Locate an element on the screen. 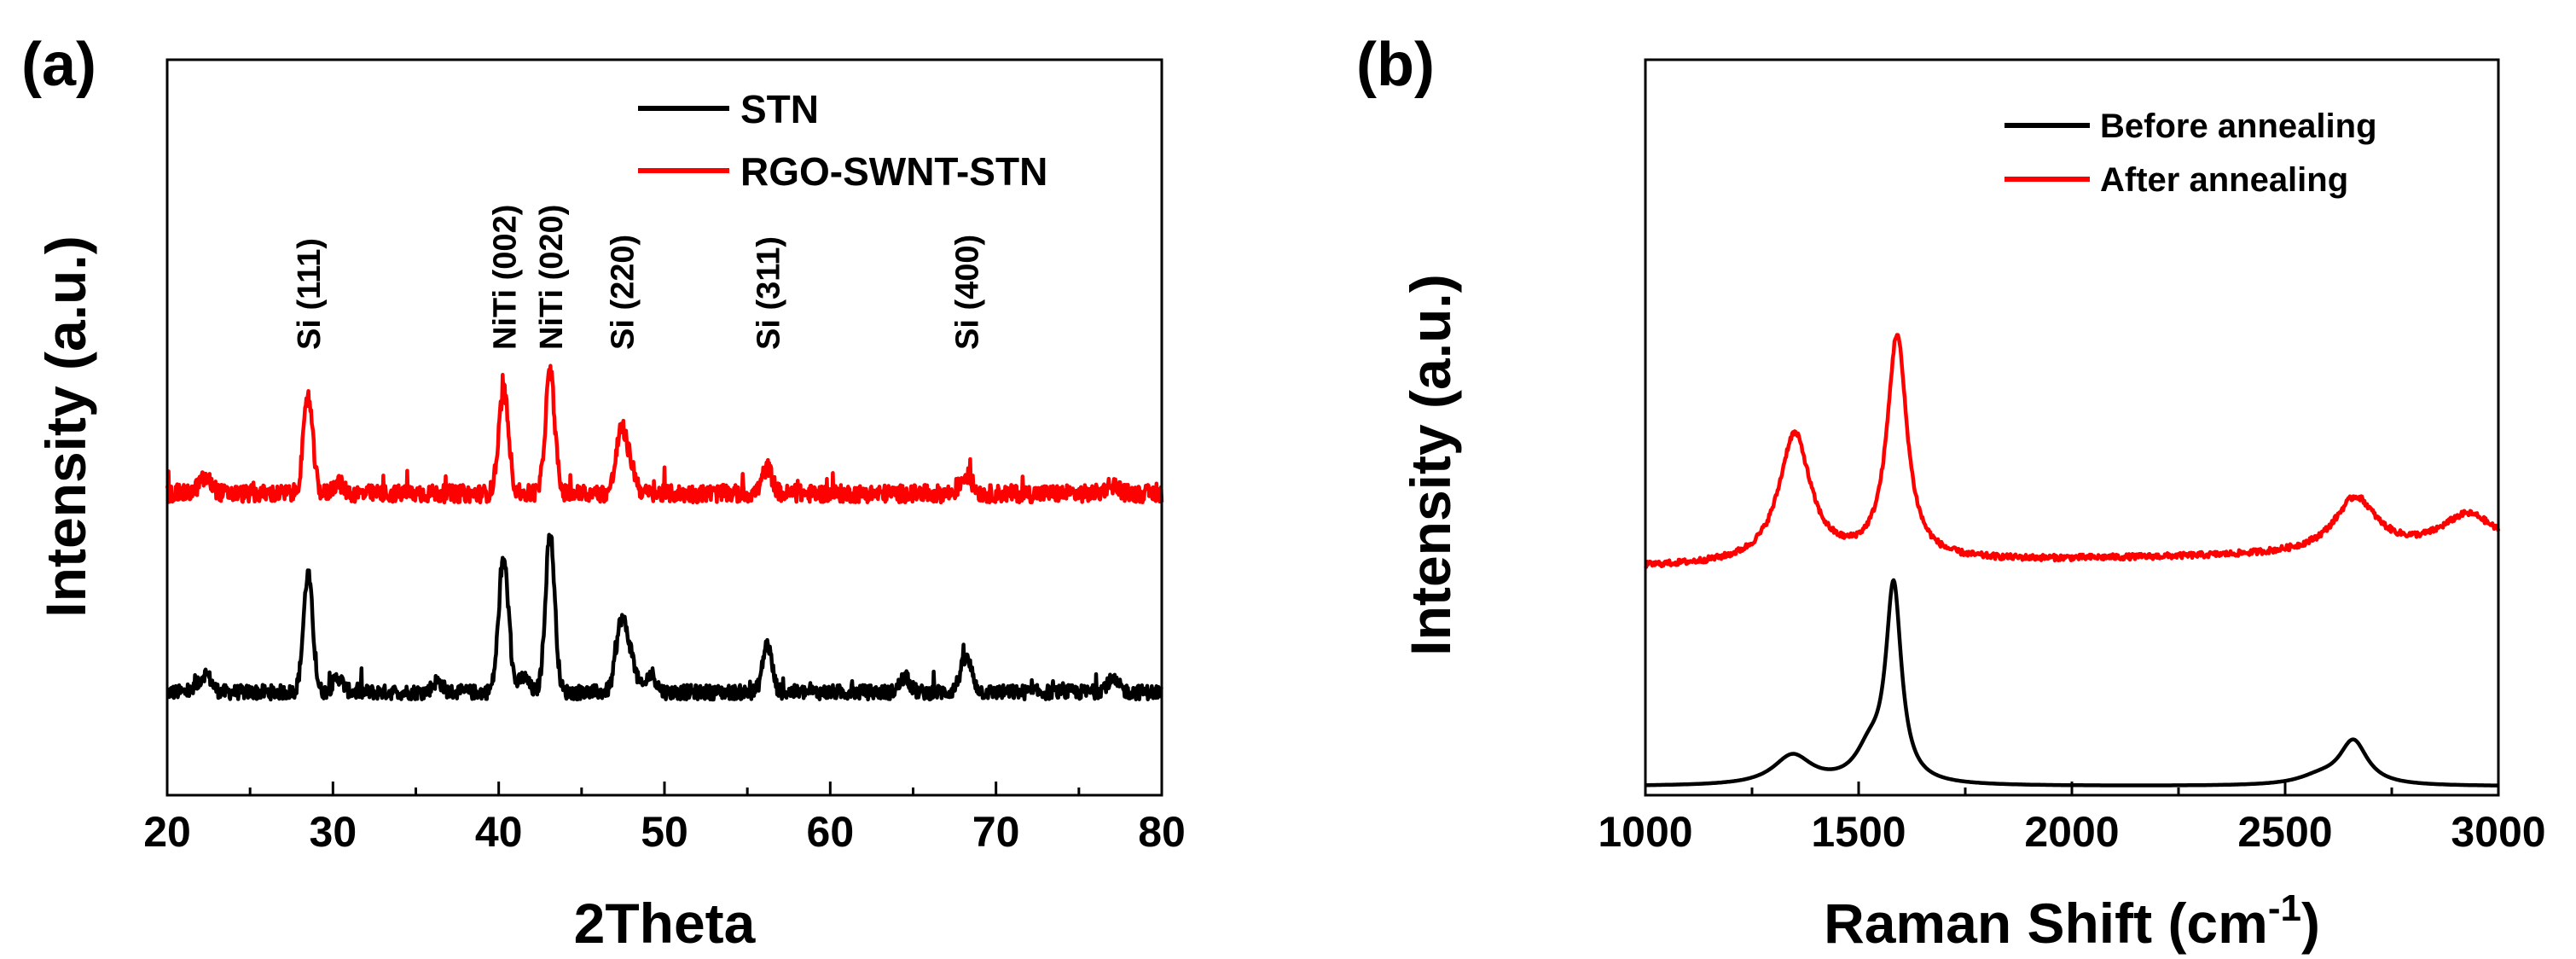 The width and height of the screenshot is (2576, 959). peak-label: Si (111) is located at coordinates (310, 294).